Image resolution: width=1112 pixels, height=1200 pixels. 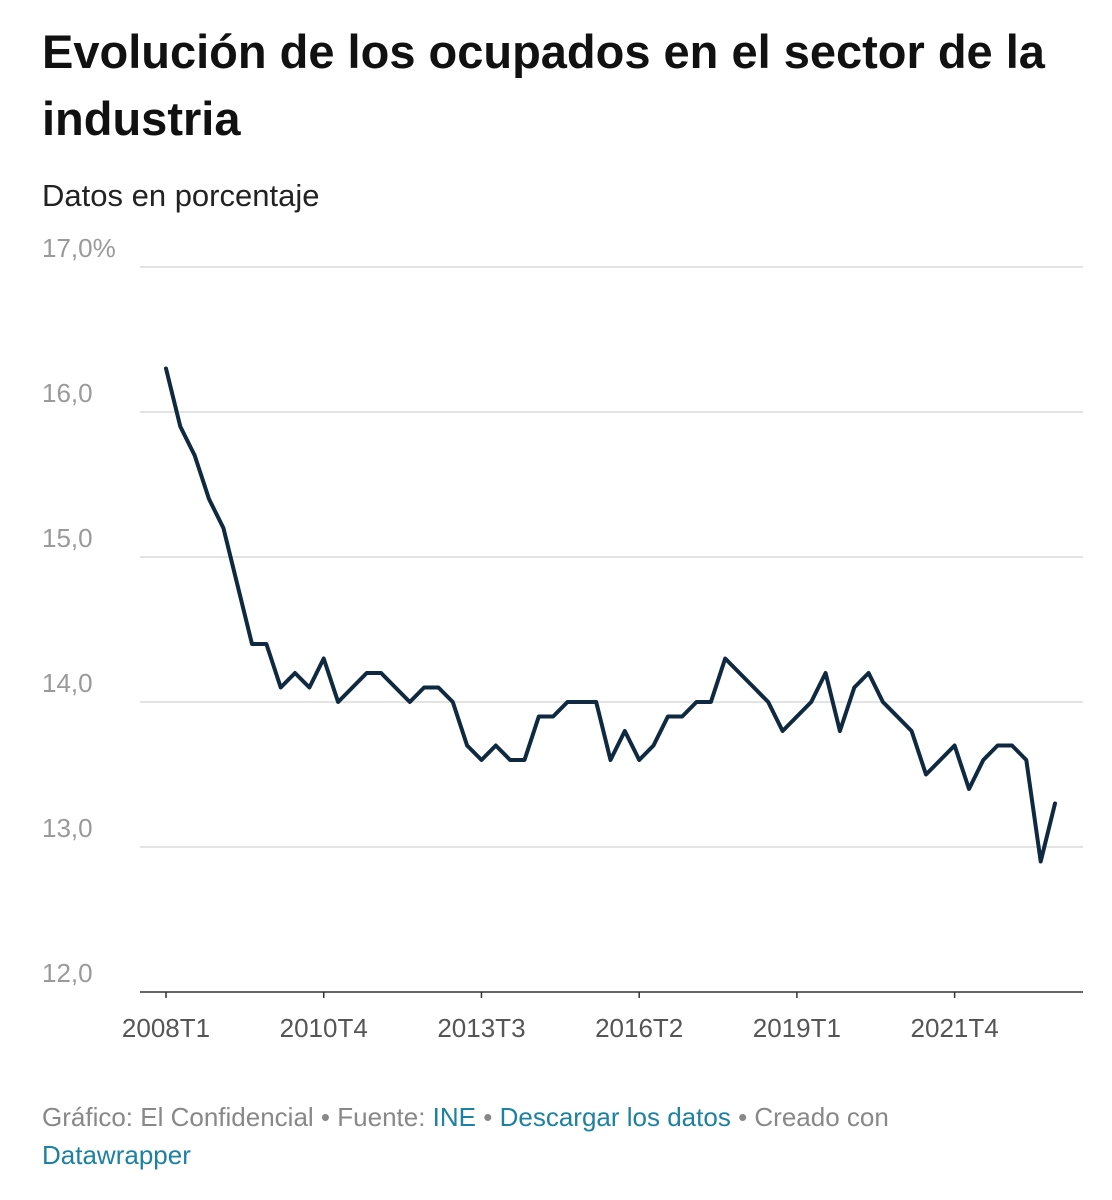 I want to click on y-tick-label: 14,0, so click(x=67, y=683).